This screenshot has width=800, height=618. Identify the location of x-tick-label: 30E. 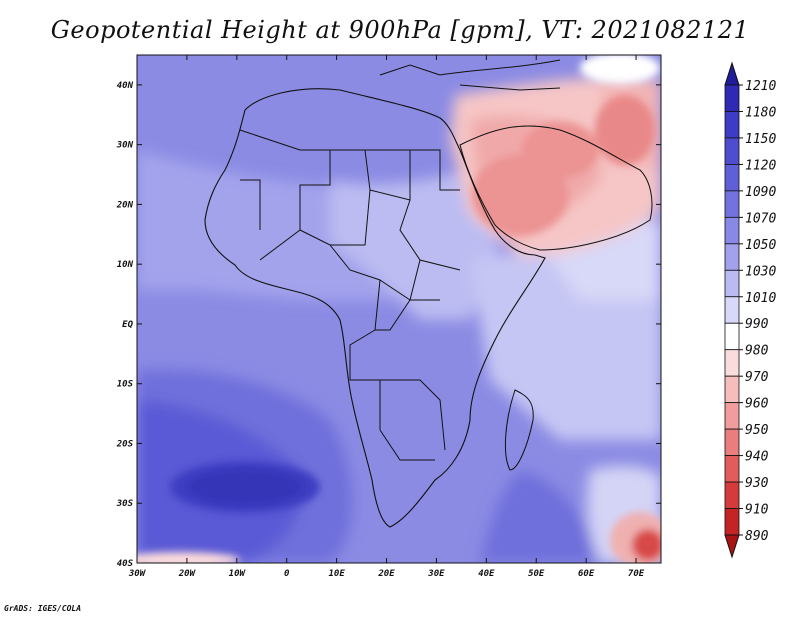
(436, 574).